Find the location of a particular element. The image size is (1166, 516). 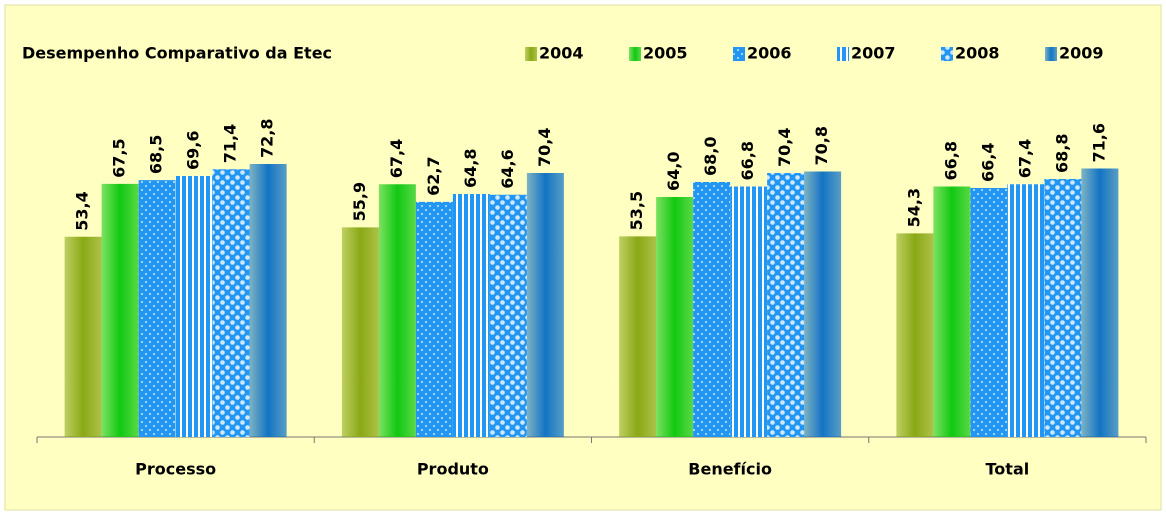

value-label: 64,8 is located at coordinates (470, 168).